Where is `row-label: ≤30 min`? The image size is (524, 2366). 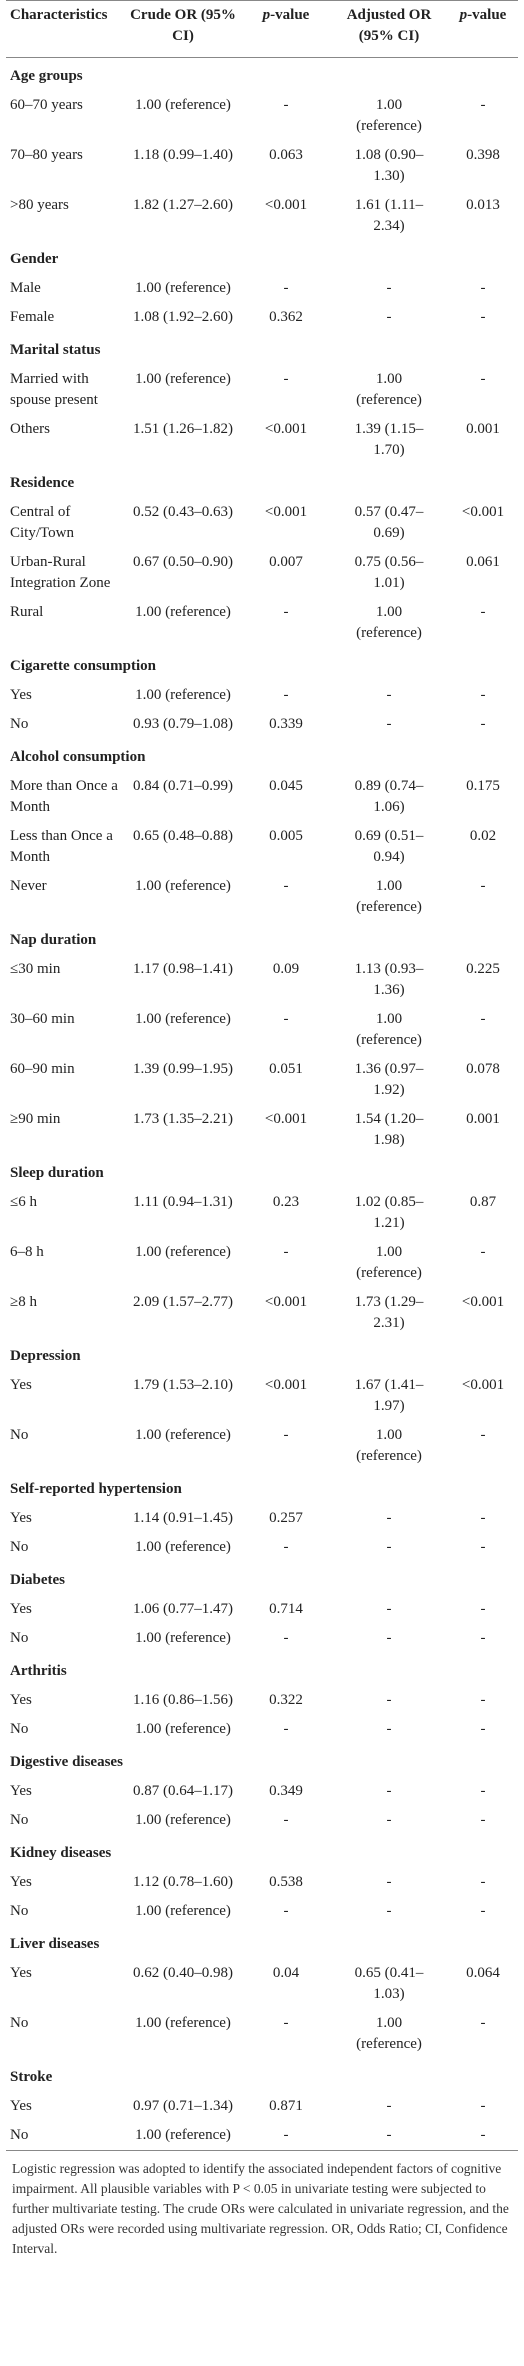
row-label: ≤30 min is located at coordinates (35, 969).